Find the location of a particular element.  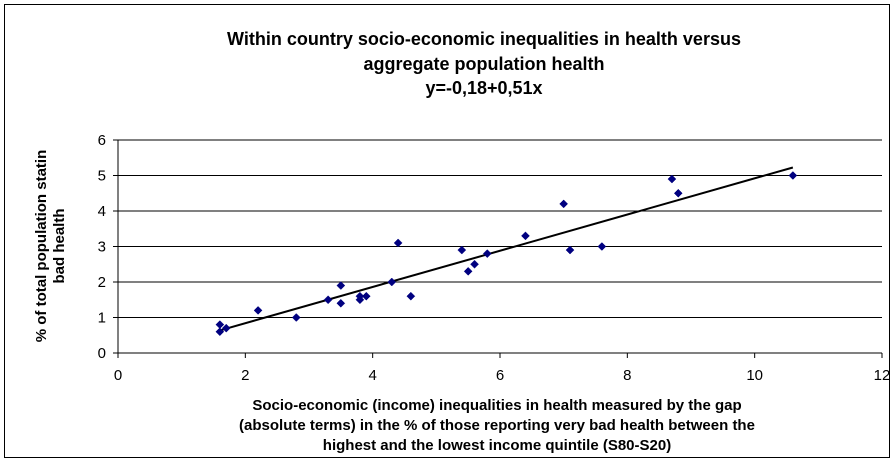

x-tick-labels: 0 2 4 6 8 10 12 is located at coordinates (502, 375).